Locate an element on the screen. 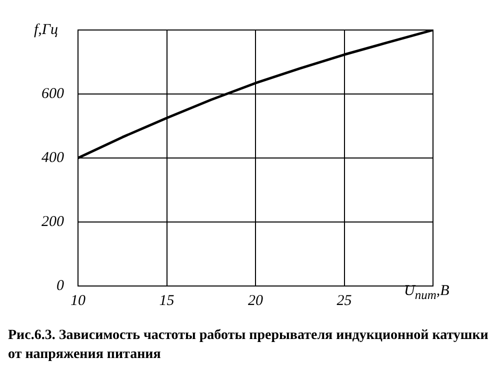  x-tick-label: 10 is located at coordinates (78, 300).